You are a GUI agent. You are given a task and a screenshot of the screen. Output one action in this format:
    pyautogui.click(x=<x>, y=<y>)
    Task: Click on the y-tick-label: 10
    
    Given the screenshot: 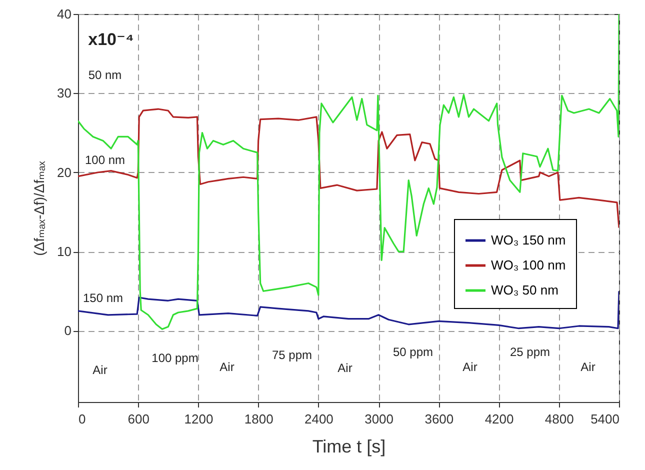 What is the action you would take?
    pyautogui.click(x=64, y=252)
    